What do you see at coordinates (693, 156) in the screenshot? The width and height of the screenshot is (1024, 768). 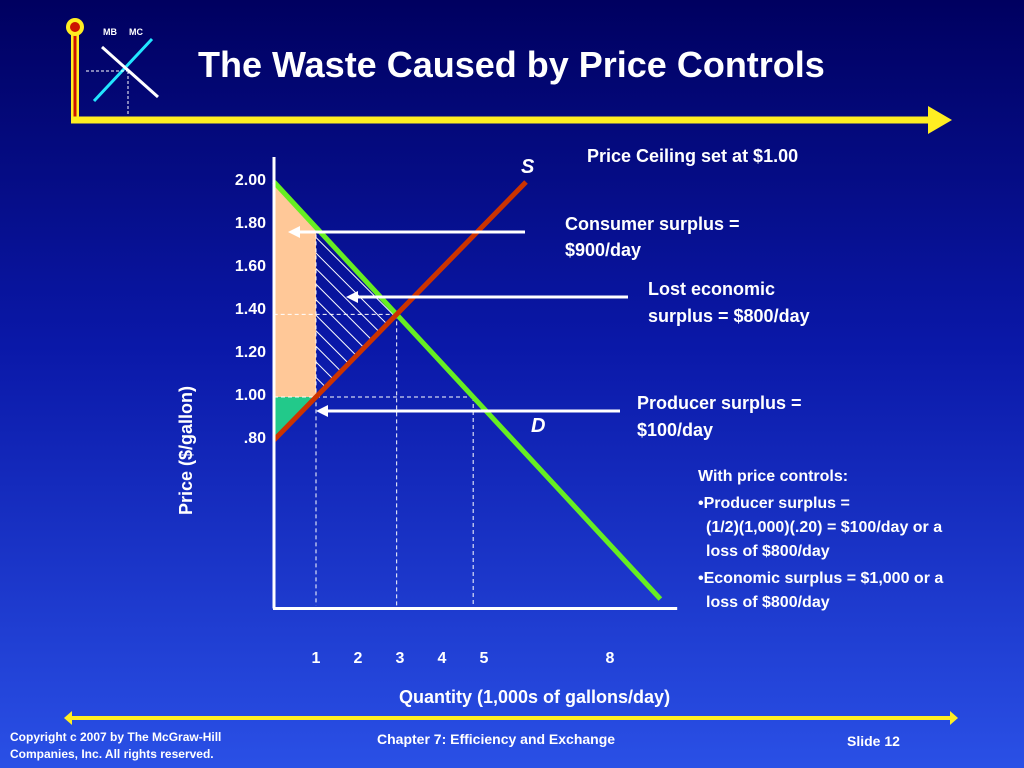 I see `price-ceiling-label: Price Ceiling set at $1.00` at bounding box center [693, 156].